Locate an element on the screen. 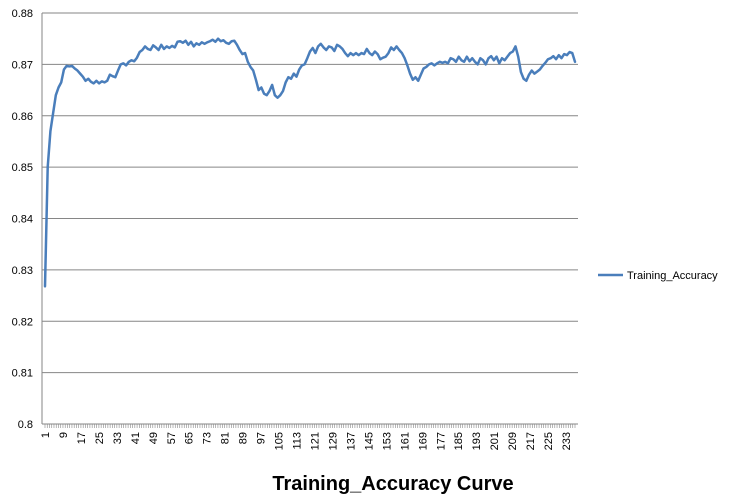 The height and width of the screenshot is (502, 734). y-tick-label-3: 0.83 is located at coordinates (22, 271).